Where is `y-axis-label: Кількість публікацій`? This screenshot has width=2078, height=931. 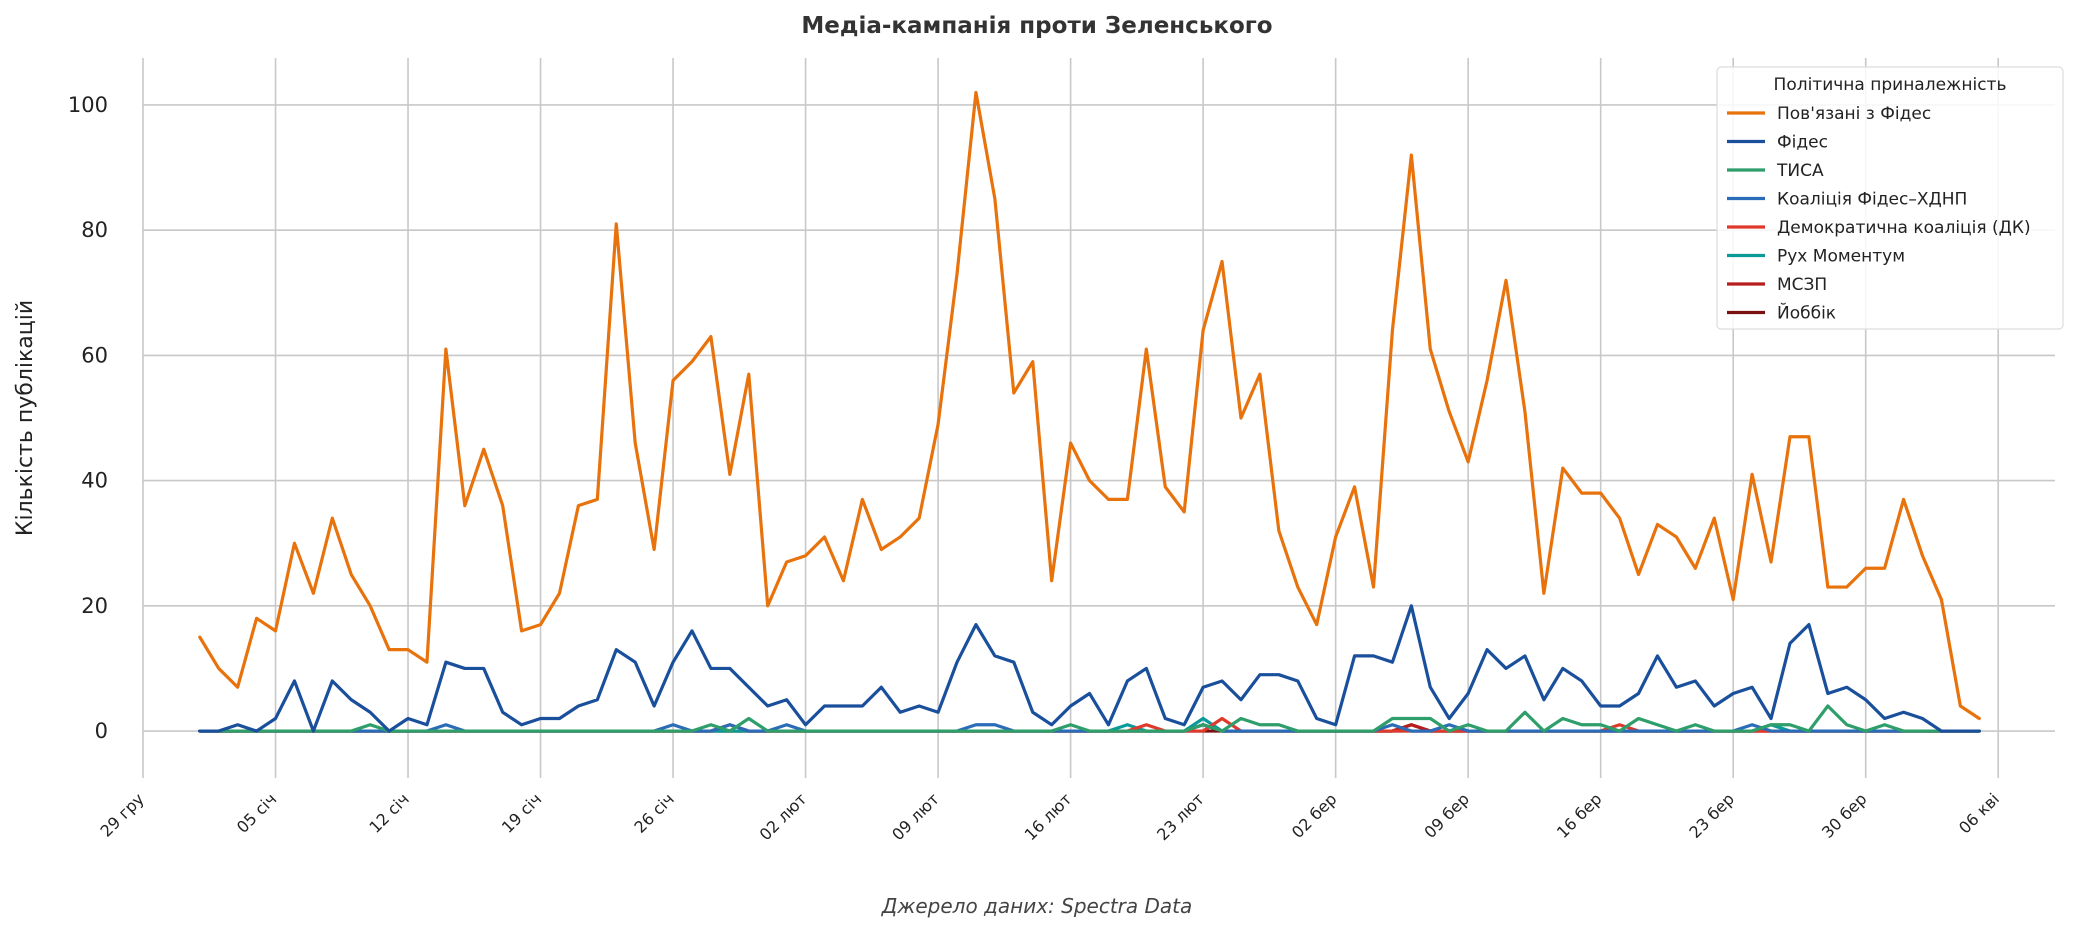 y-axis-label: Кількість публікацій is located at coordinates (25, 418).